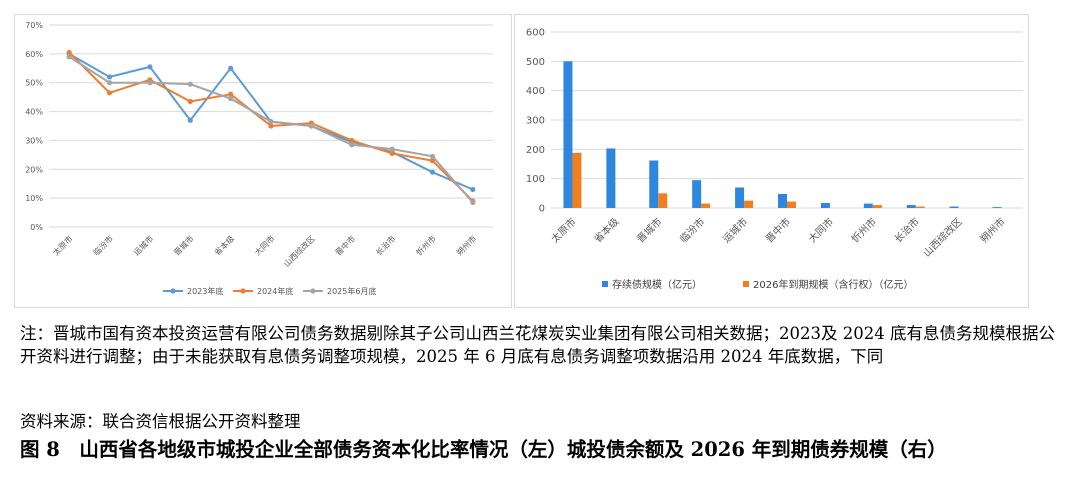 The height and width of the screenshot is (501, 1080). What do you see at coordinates (34, 169) in the screenshot?
I see `y-tick-label: 20%` at bounding box center [34, 169].